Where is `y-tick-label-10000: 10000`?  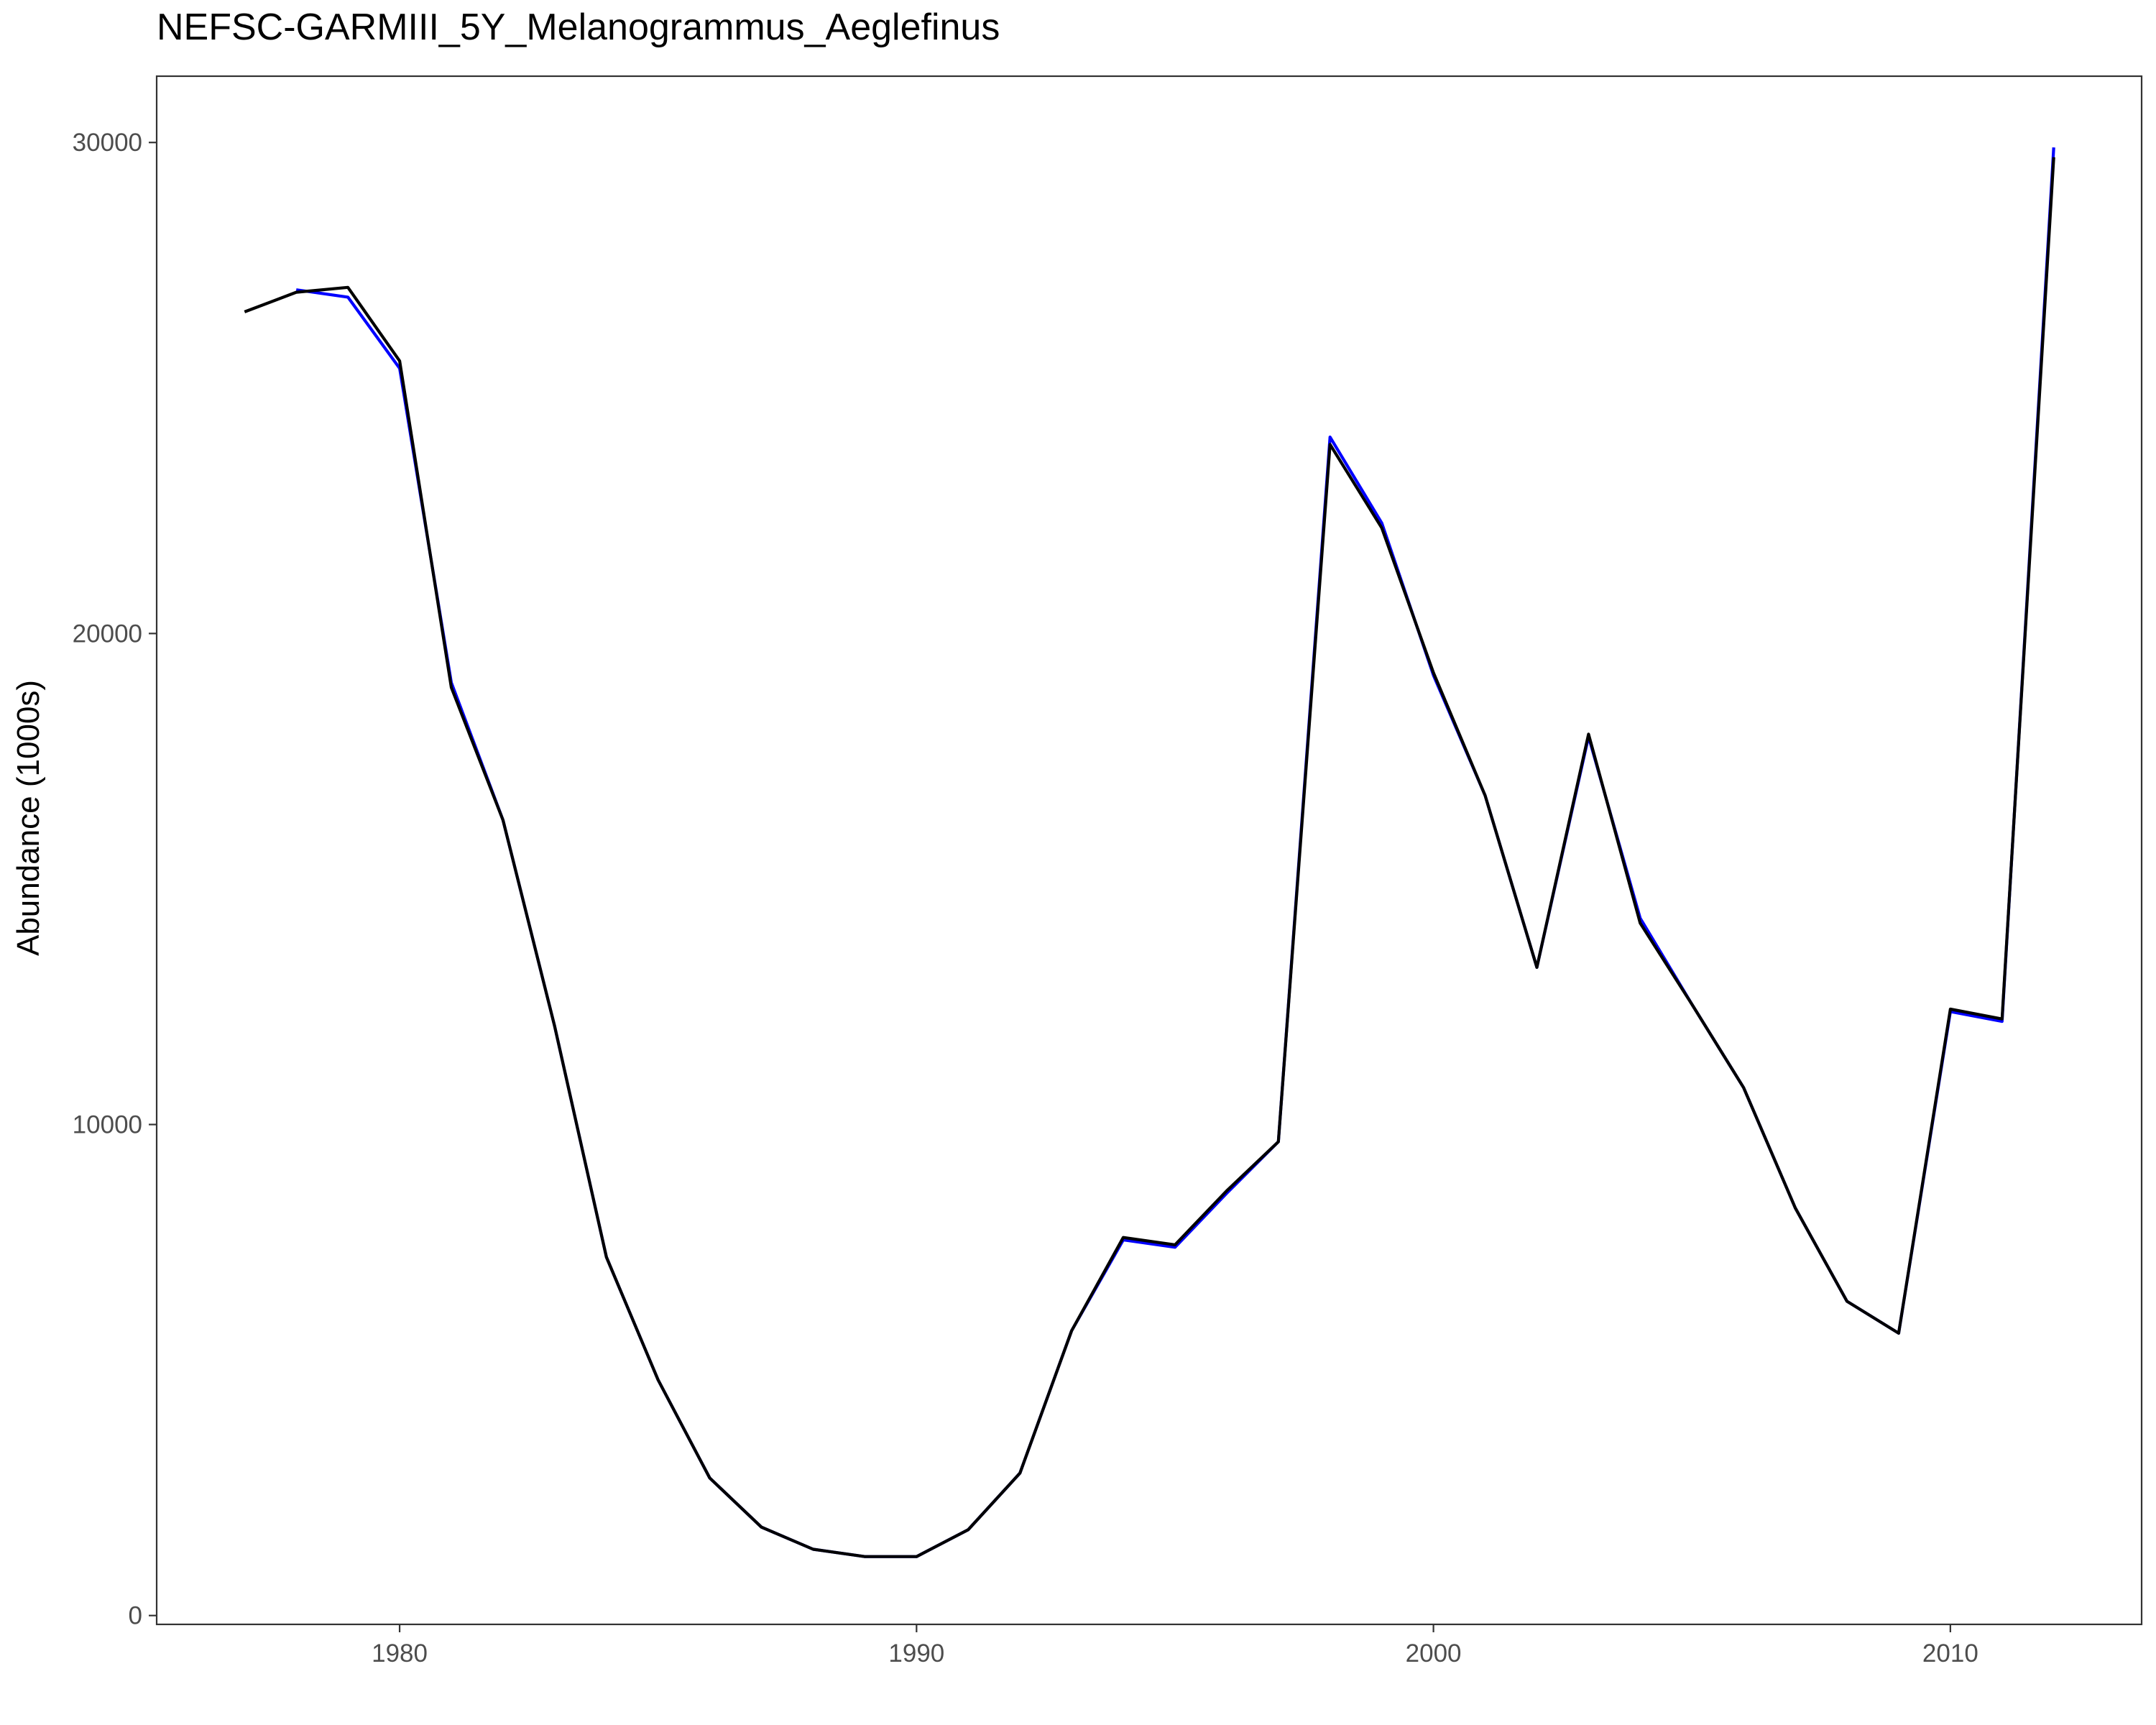
y-tick-label-10000: 10000 is located at coordinates (108, 1125).